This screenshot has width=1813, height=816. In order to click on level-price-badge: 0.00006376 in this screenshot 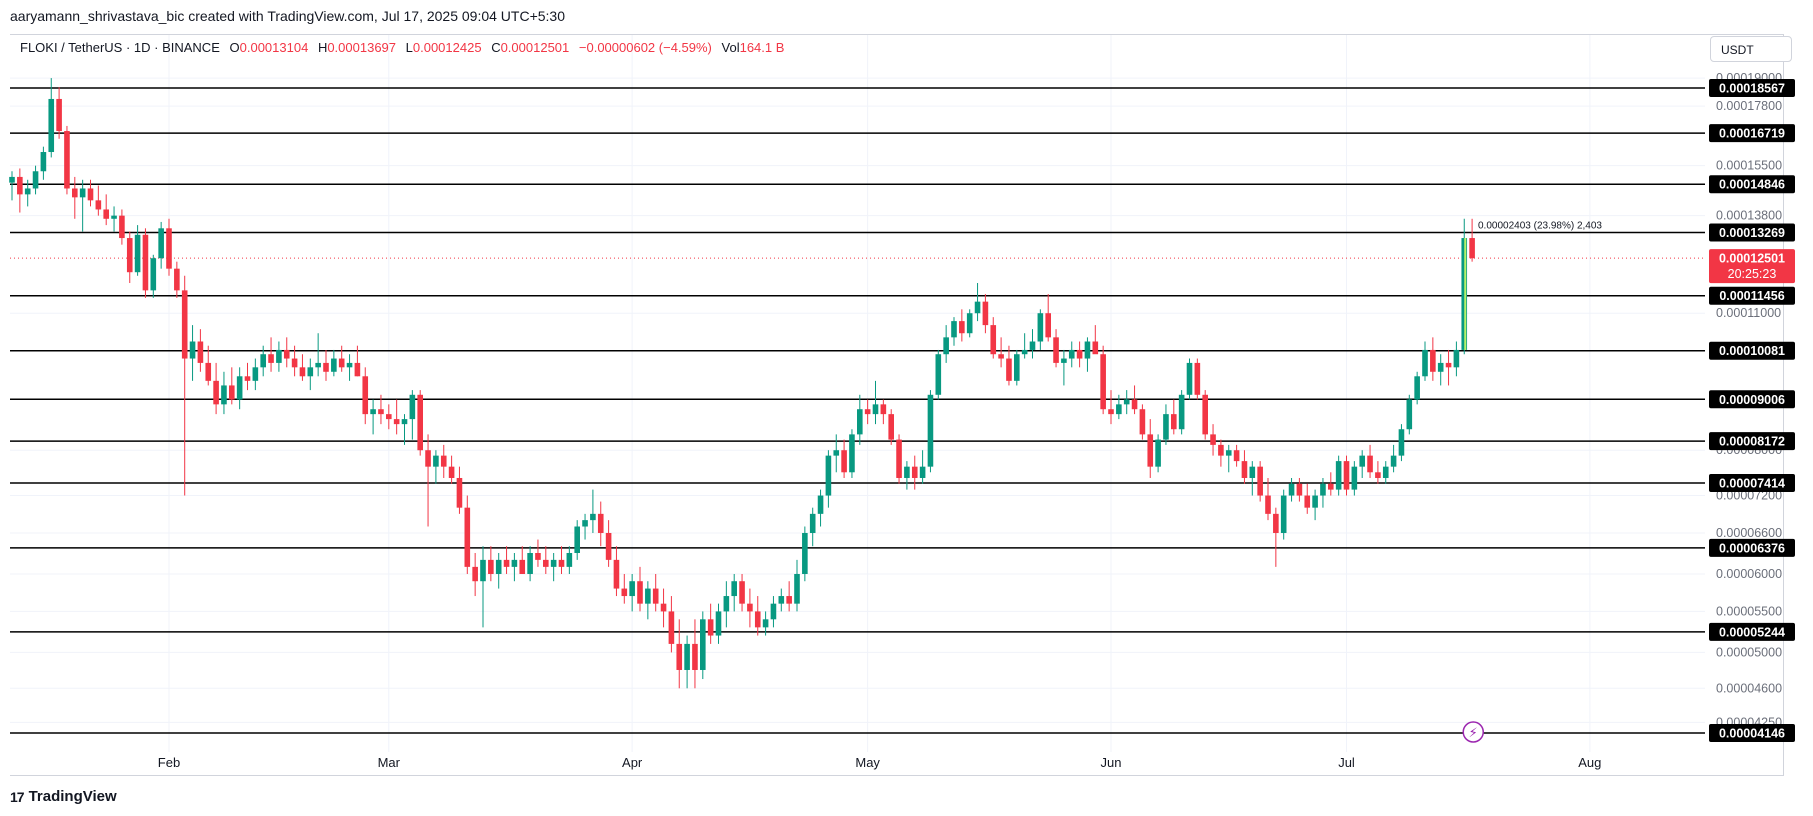, I will do `click(1752, 547)`.